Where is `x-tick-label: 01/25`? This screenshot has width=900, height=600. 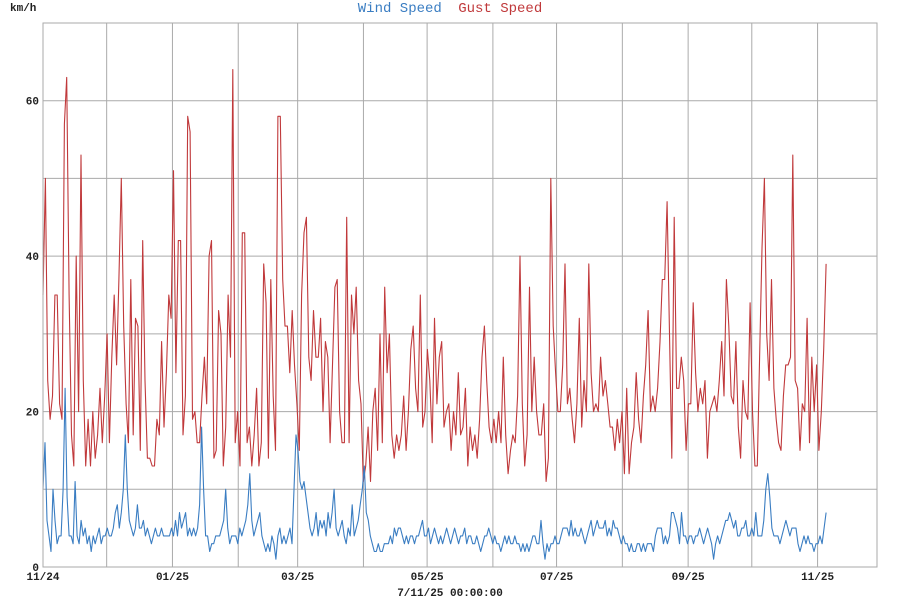 x-tick-label: 01/25 is located at coordinates (172, 578).